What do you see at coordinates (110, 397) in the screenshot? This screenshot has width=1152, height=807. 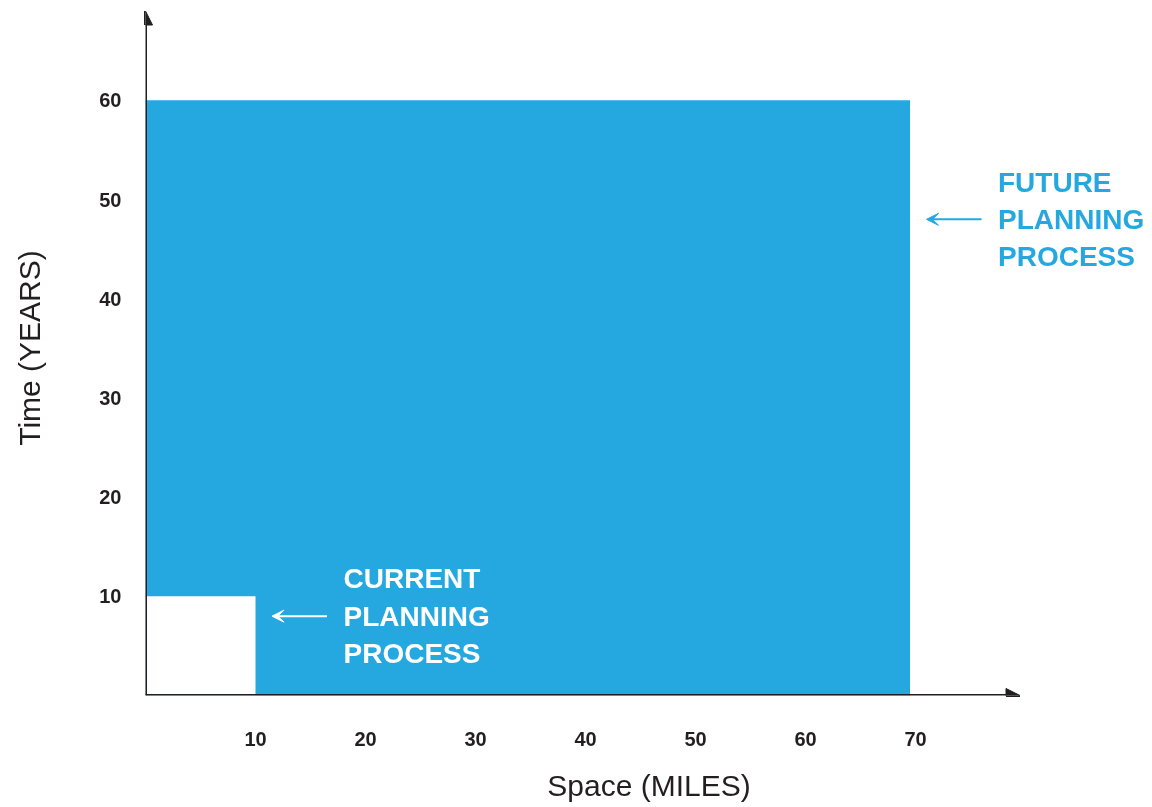 I see `y-tick-label: 30` at bounding box center [110, 397].